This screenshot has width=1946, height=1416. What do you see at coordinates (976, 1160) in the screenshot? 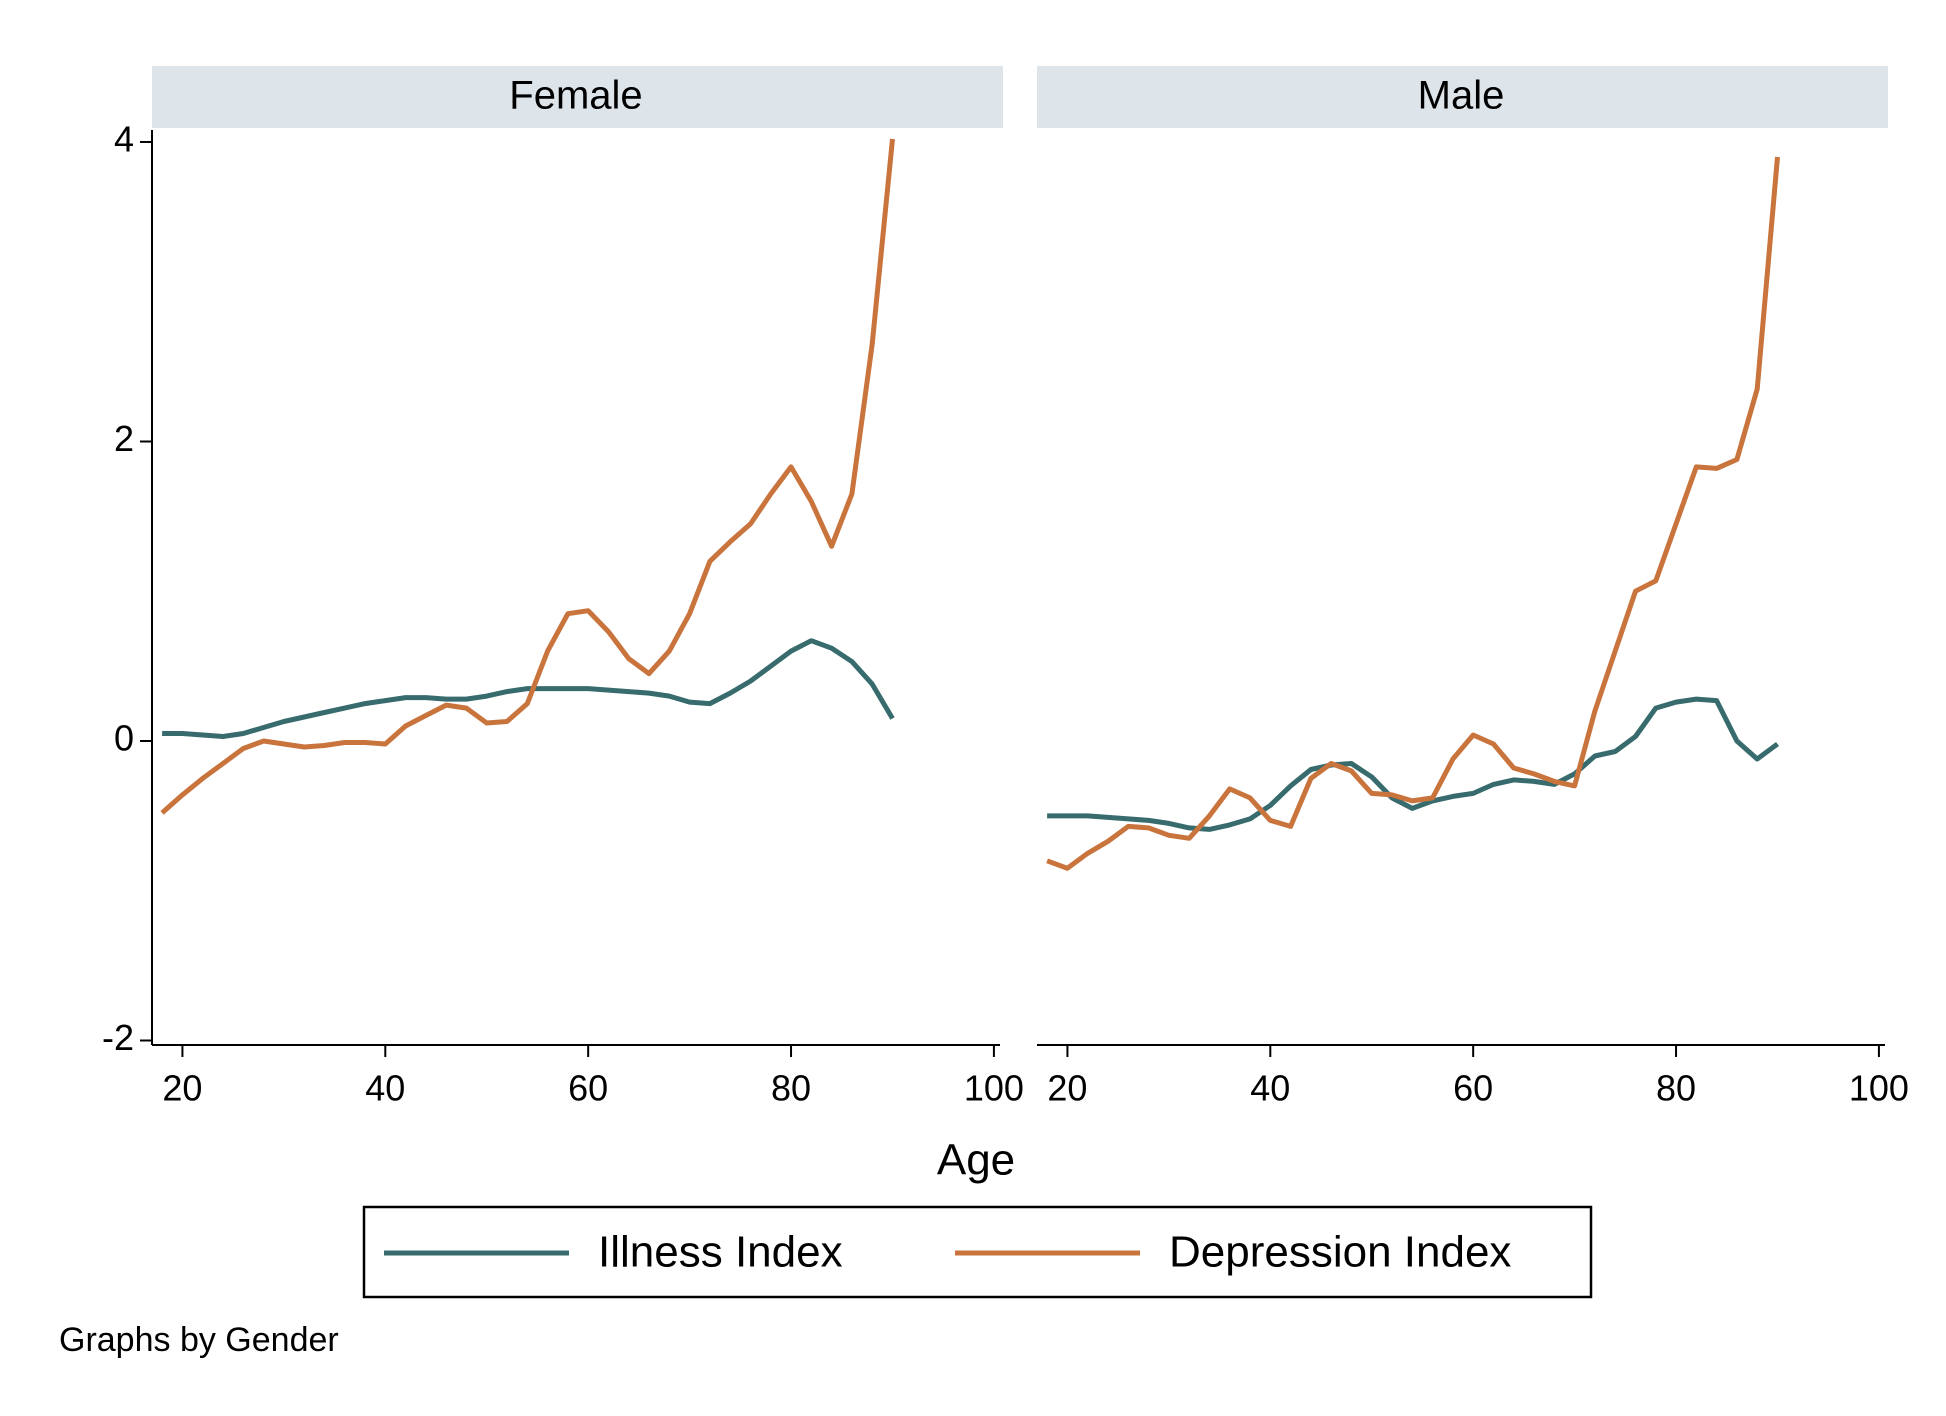
I see `x-axis-label: Age` at bounding box center [976, 1160].